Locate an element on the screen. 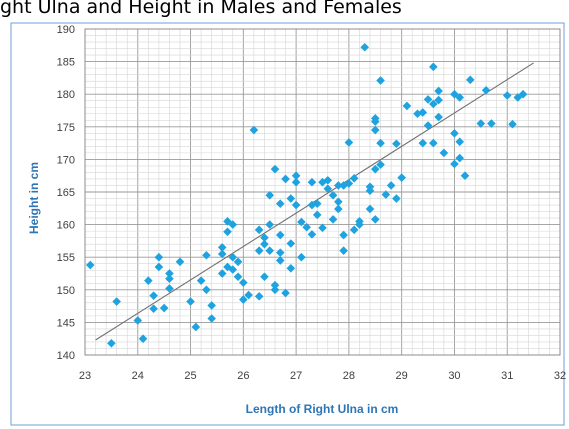  y-tick-label: 175 is located at coordinates (66, 128).